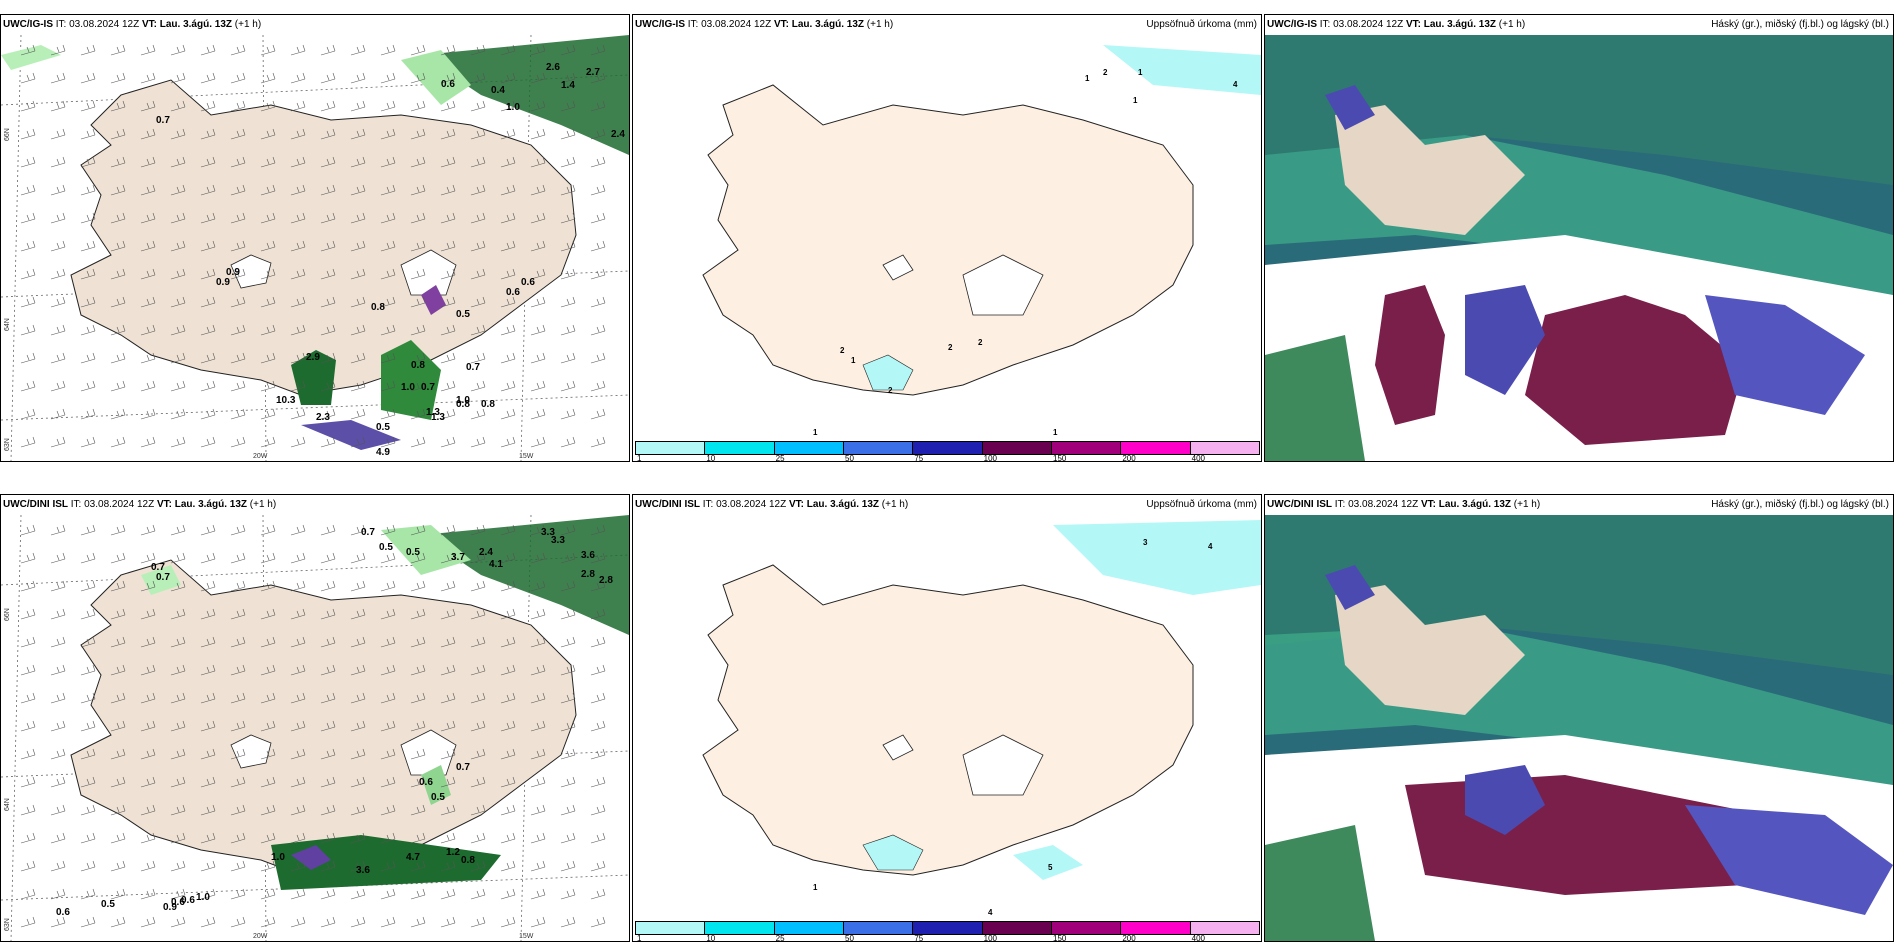 The height and width of the screenshot is (950, 1900). I want to click on precip-value-label: 4, so click(1210, 546).